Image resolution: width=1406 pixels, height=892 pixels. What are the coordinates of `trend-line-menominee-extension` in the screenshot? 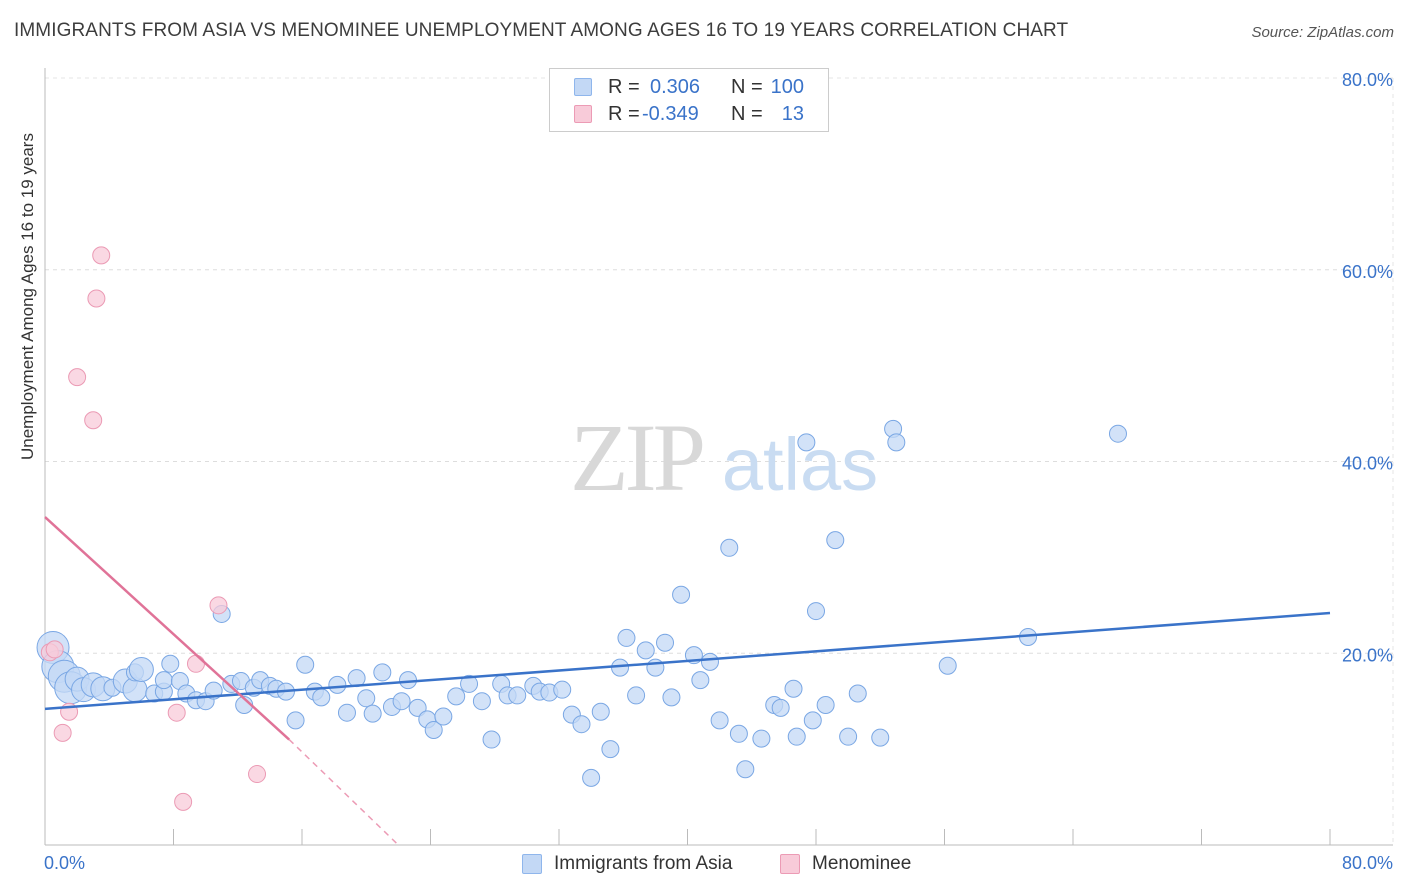 It's located at (343, 792).